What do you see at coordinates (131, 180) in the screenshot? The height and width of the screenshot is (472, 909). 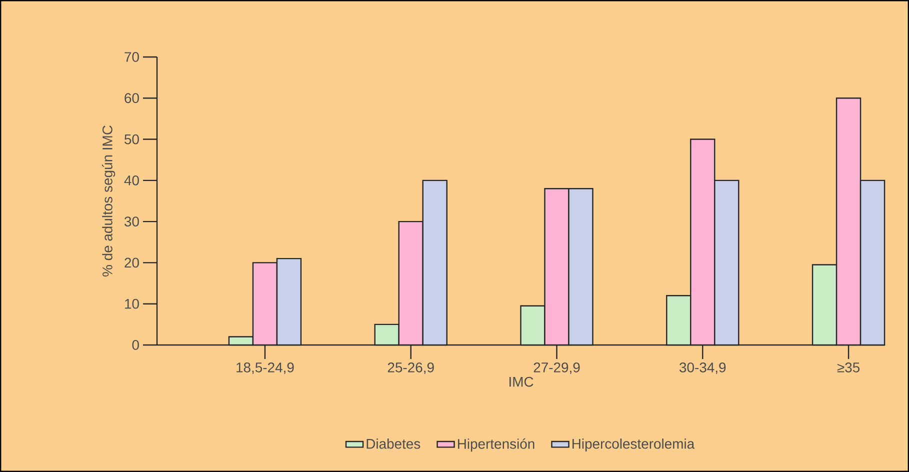 I see `y-tick-label: 40` at bounding box center [131, 180].